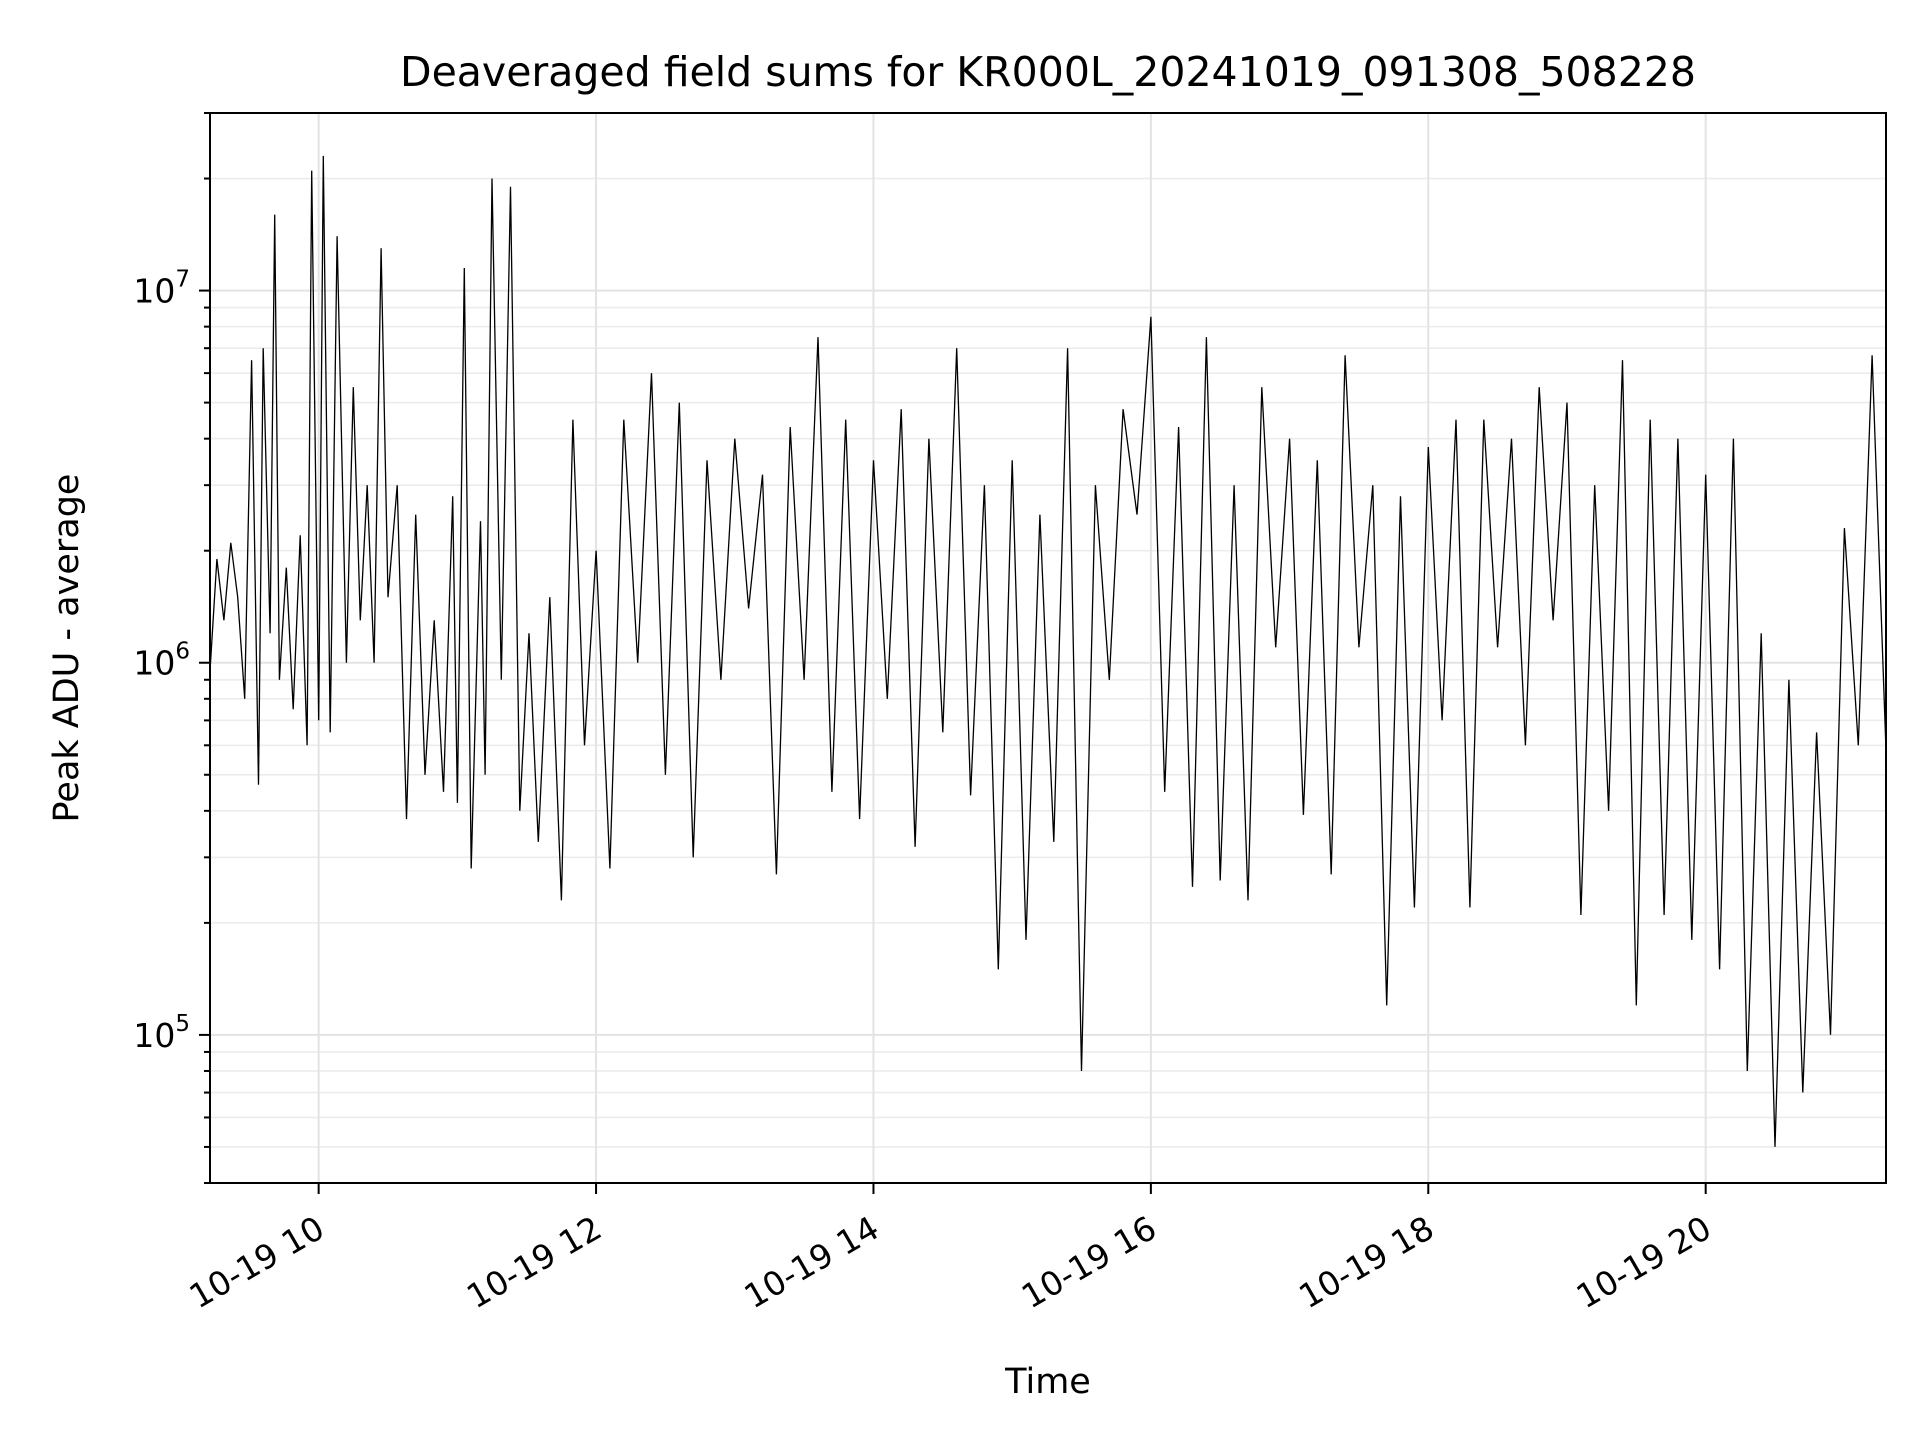 The height and width of the screenshot is (1440, 1920). I want to click on y-tick-label: 10⁵, so click(161, 1033).